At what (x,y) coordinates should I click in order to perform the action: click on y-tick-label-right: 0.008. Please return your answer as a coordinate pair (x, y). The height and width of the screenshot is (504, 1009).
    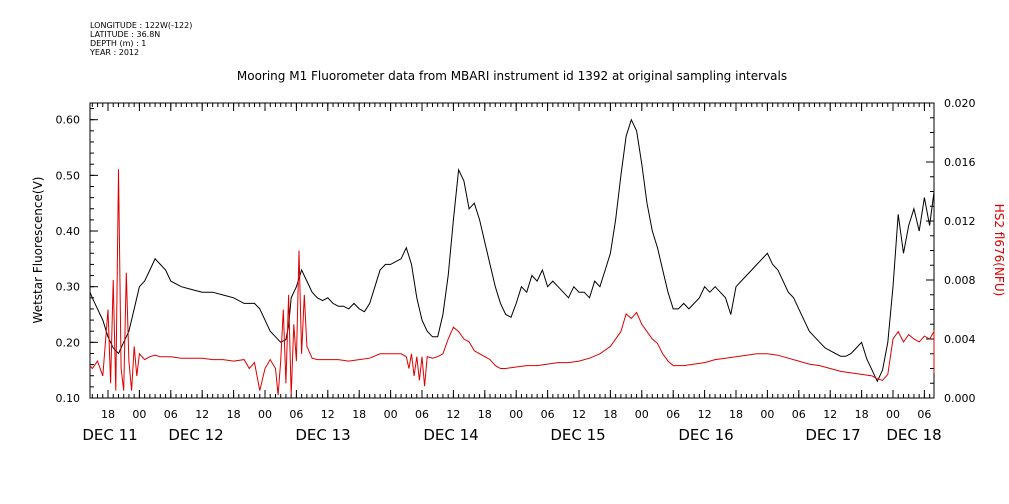
    Looking at the image, I should click on (960, 280).